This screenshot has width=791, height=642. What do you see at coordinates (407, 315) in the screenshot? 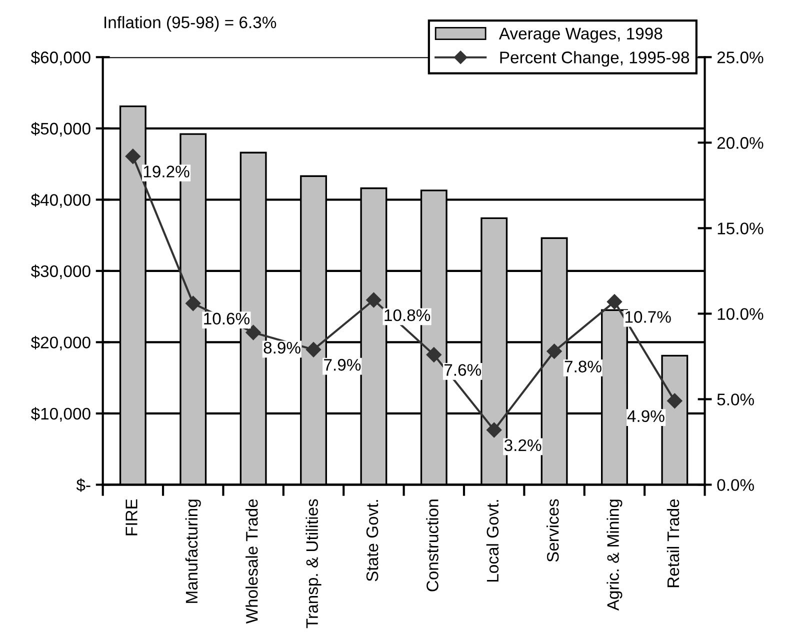
I see `data-label: 10.8%` at bounding box center [407, 315].